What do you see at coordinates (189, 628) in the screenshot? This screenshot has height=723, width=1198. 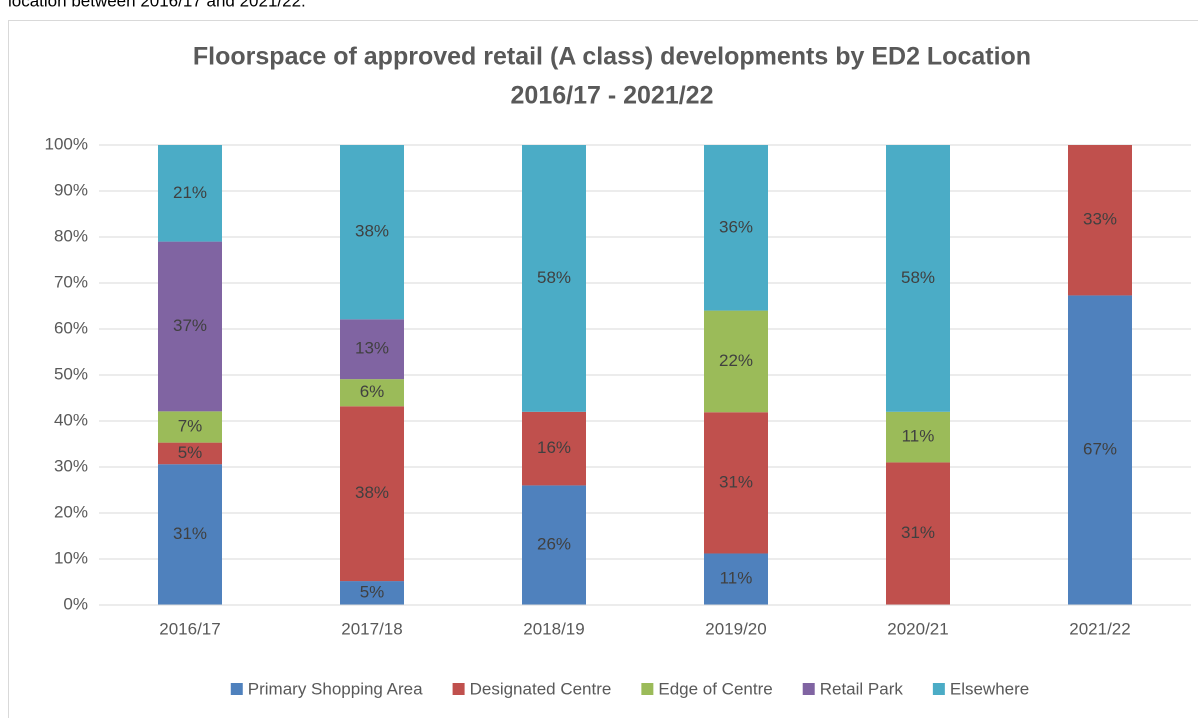 I see `x-tick-label: 2016/17` at bounding box center [189, 628].